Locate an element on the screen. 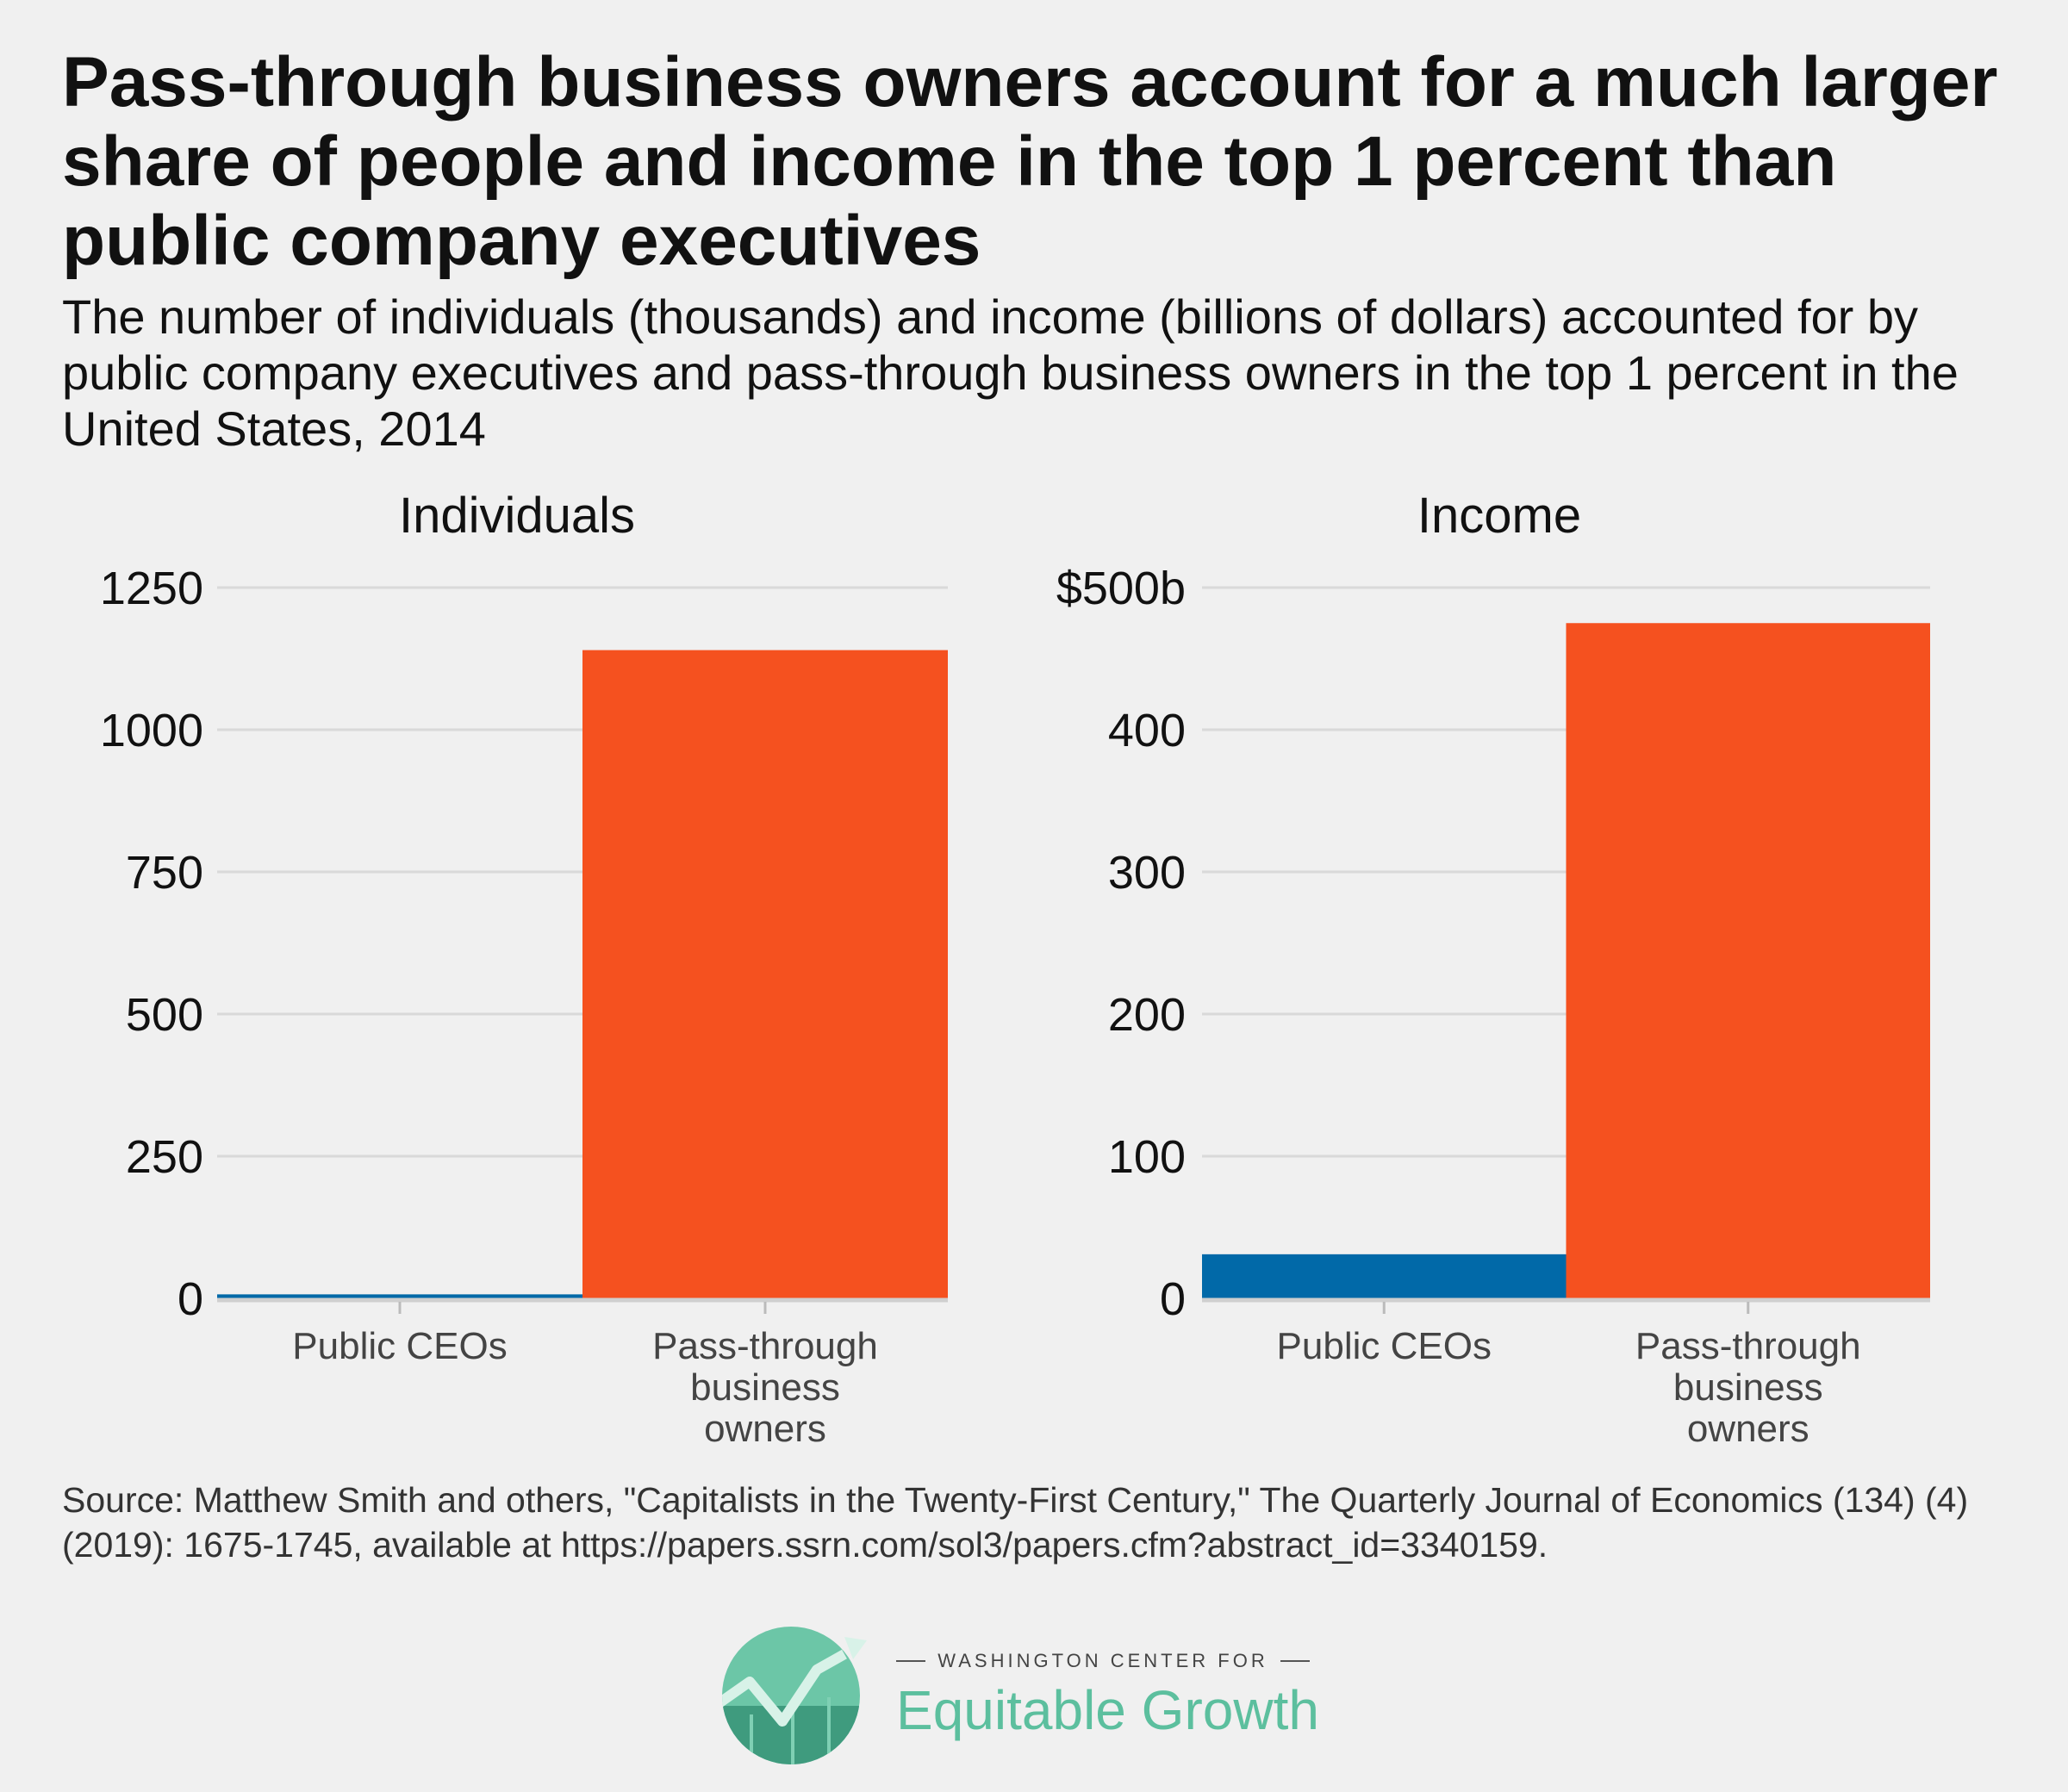 This screenshot has width=2068, height=1792. y-tick-label: 1250 is located at coordinates (151, 589).